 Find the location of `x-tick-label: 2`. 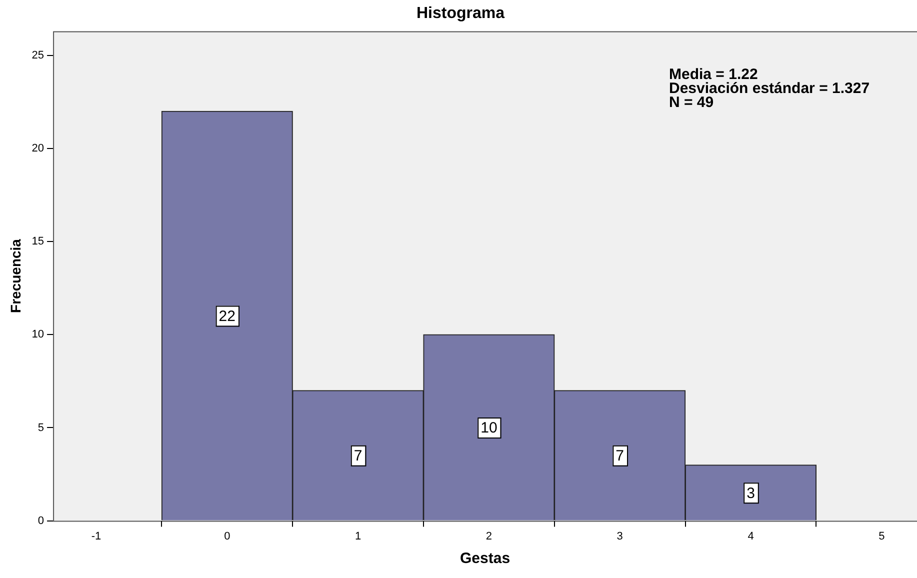

x-tick-label: 2 is located at coordinates (489, 536).